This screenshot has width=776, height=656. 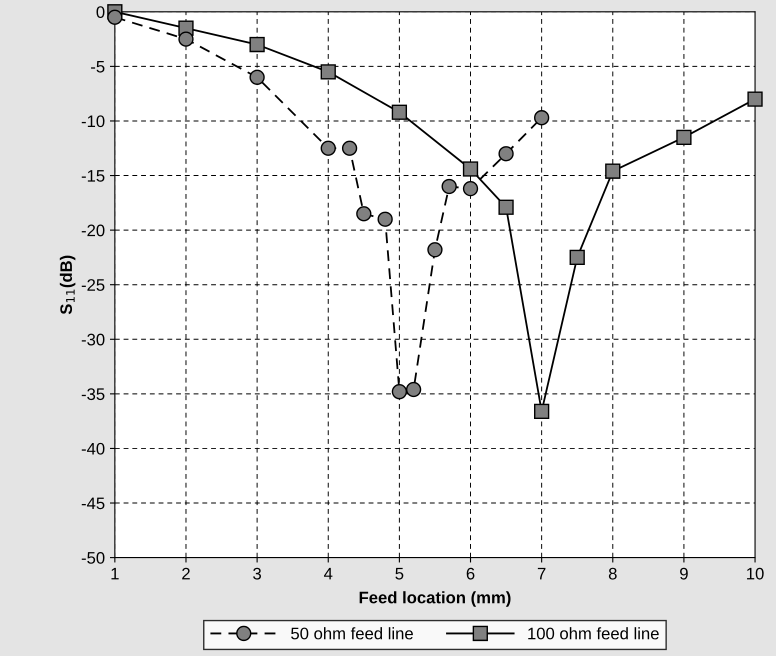 What do you see at coordinates (93, 176) in the screenshot?
I see `y-tick-label: -15` at bounding box center [93, 176].